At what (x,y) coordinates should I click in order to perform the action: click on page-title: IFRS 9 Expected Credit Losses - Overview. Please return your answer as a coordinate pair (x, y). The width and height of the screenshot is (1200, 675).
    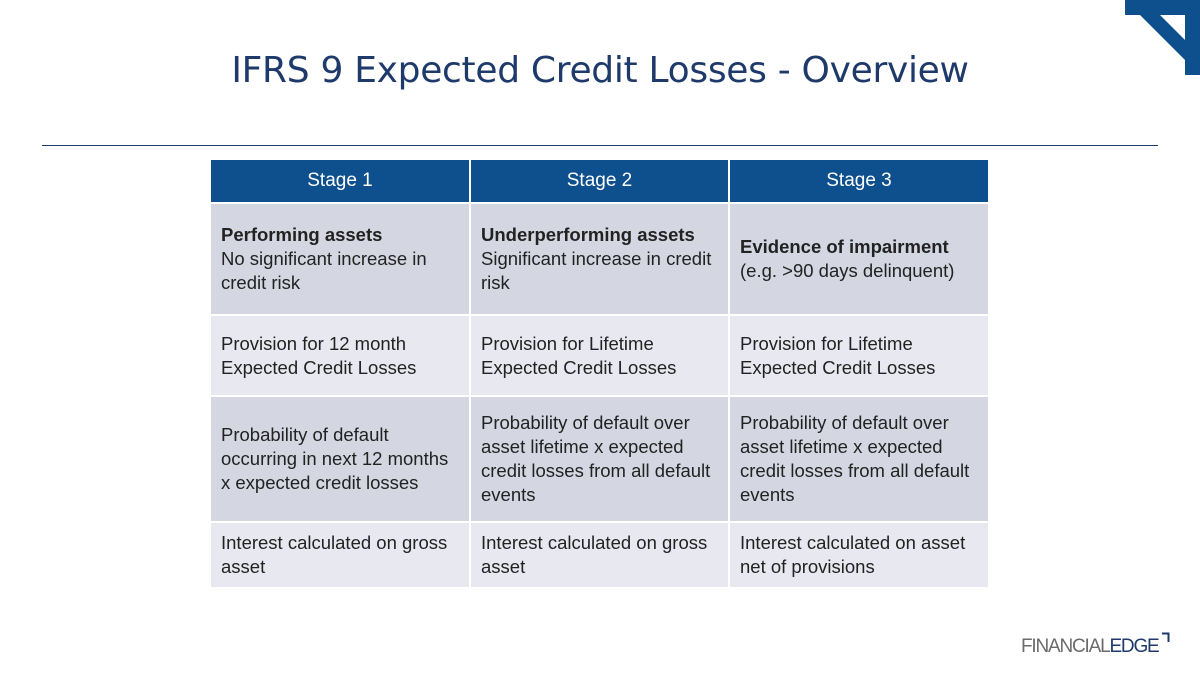
    Looking at the image, I should click on (600, 70).